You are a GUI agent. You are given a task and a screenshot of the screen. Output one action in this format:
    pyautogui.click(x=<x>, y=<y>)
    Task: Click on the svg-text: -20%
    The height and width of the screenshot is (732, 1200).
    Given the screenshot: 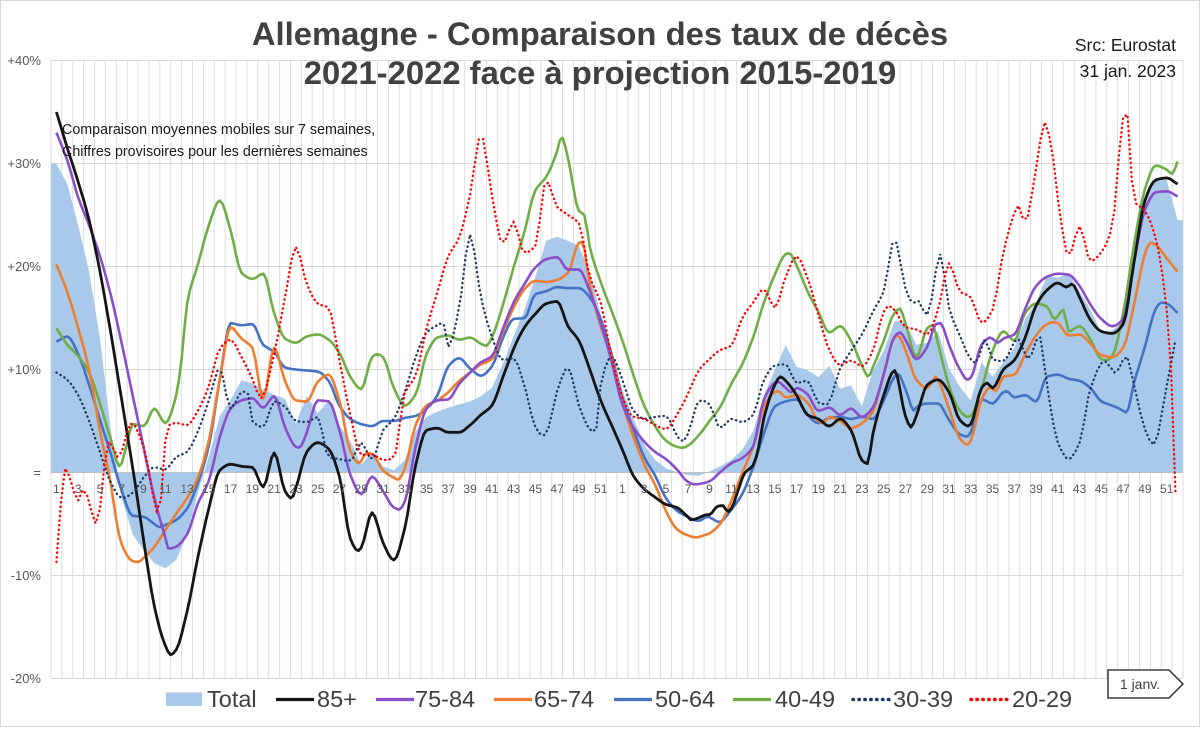 What is the action you would take?
    pyautogui.click(x=26, y=678)
    